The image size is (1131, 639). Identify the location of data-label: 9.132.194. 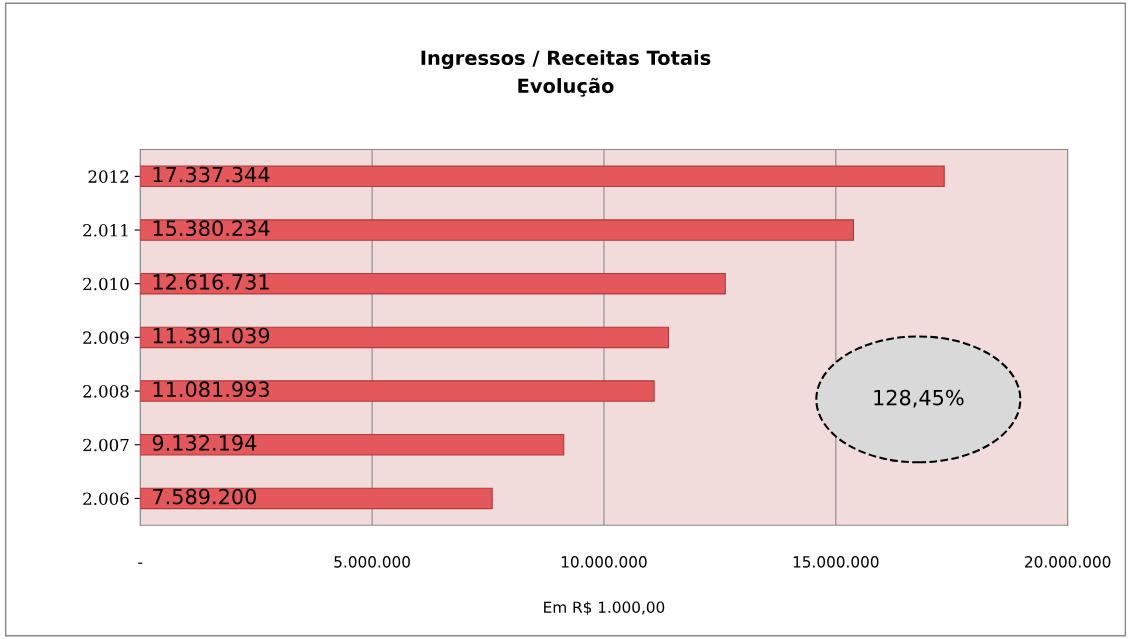
(204, 443).